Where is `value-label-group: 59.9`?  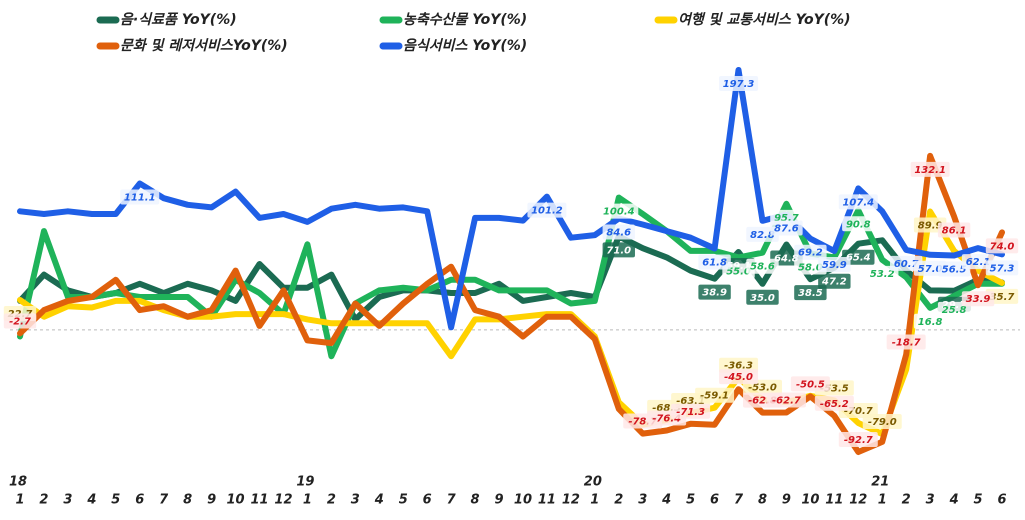
value-label-group: 59.9 is located at coordinates (834, 264).